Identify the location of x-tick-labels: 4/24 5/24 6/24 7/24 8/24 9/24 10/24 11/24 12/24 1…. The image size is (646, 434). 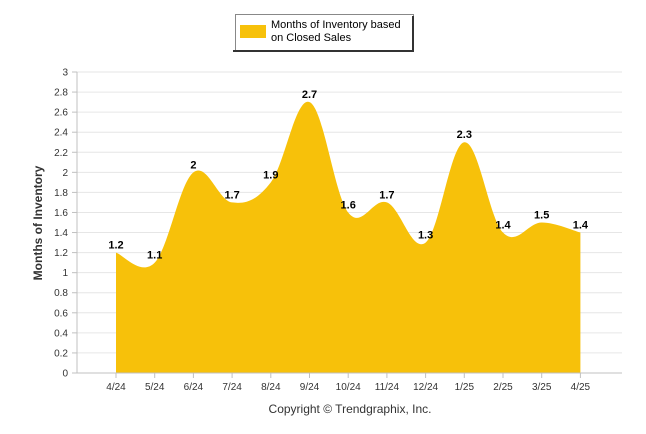
(348, 383).